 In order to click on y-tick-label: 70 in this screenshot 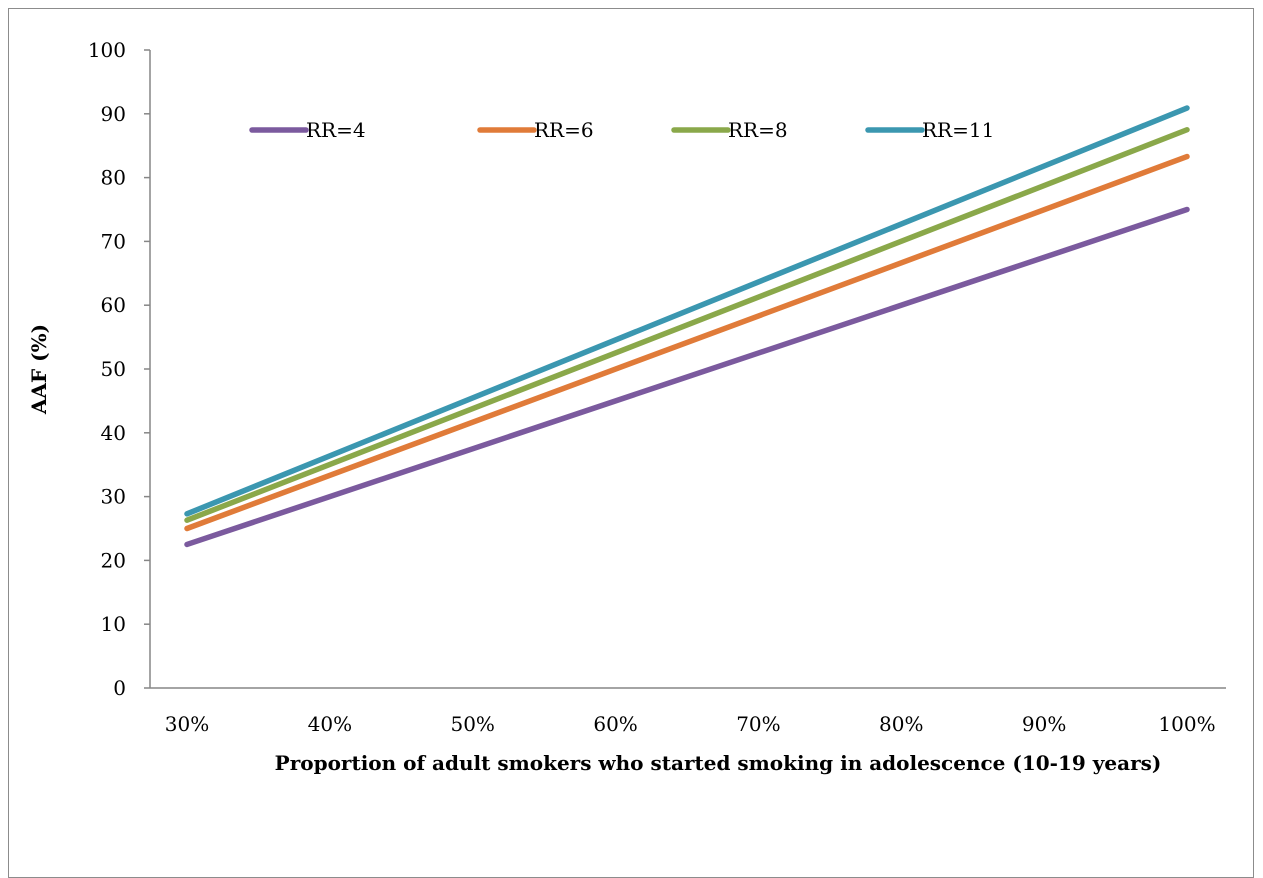, I will do `click(113, 241)`.